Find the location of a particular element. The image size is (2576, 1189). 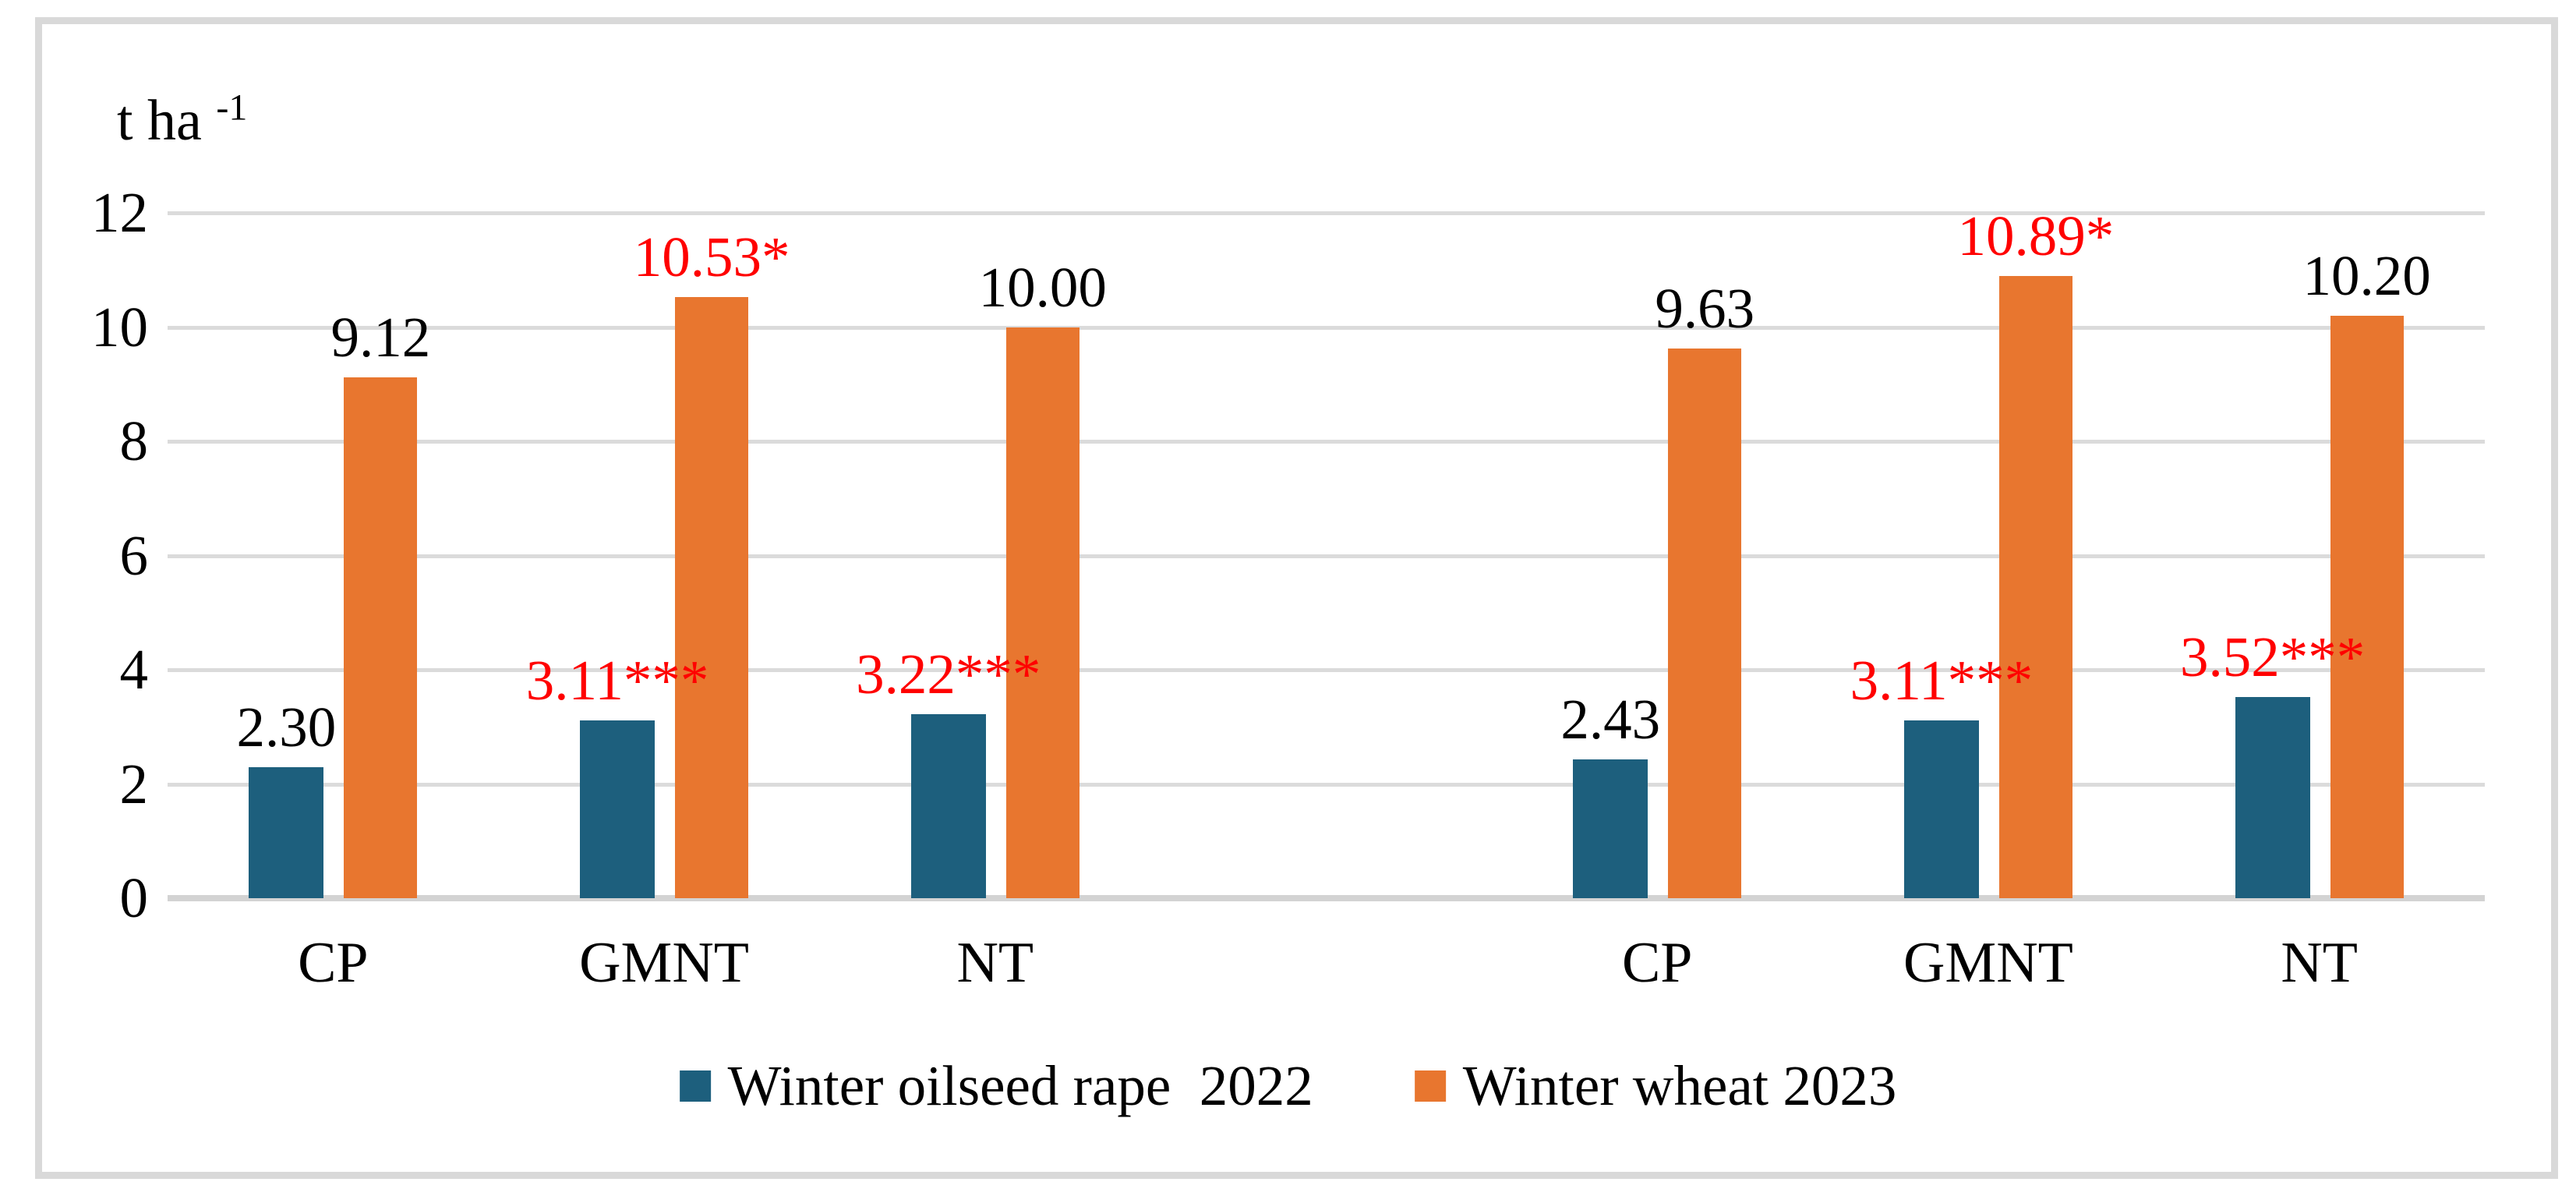

legend-swatch-rape-icon is located at coordinates (695, 1086).